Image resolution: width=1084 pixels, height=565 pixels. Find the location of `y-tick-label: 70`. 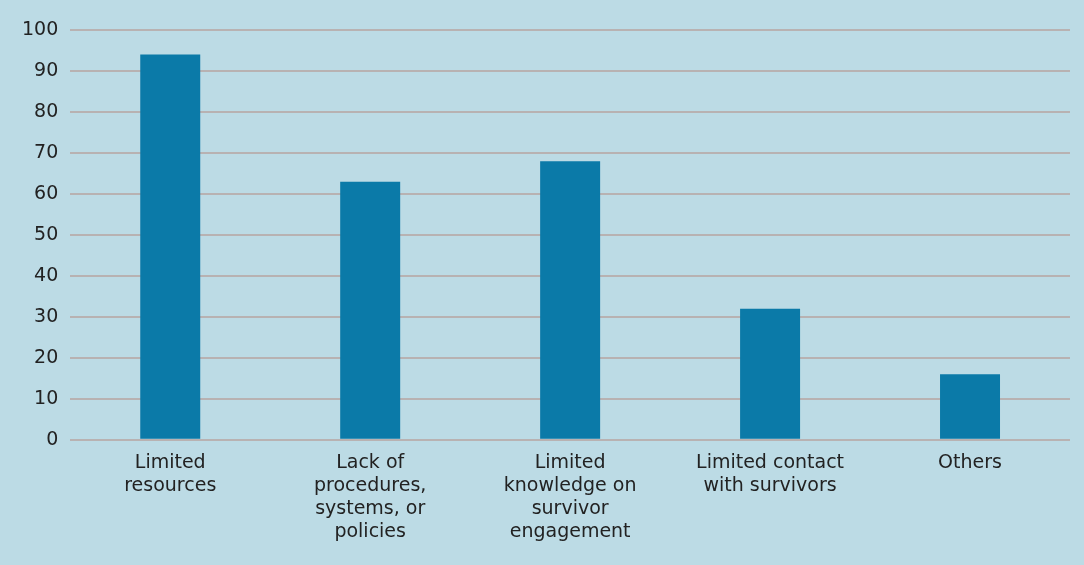

y-tick-label: 70 is located at coordinates (46, 150).